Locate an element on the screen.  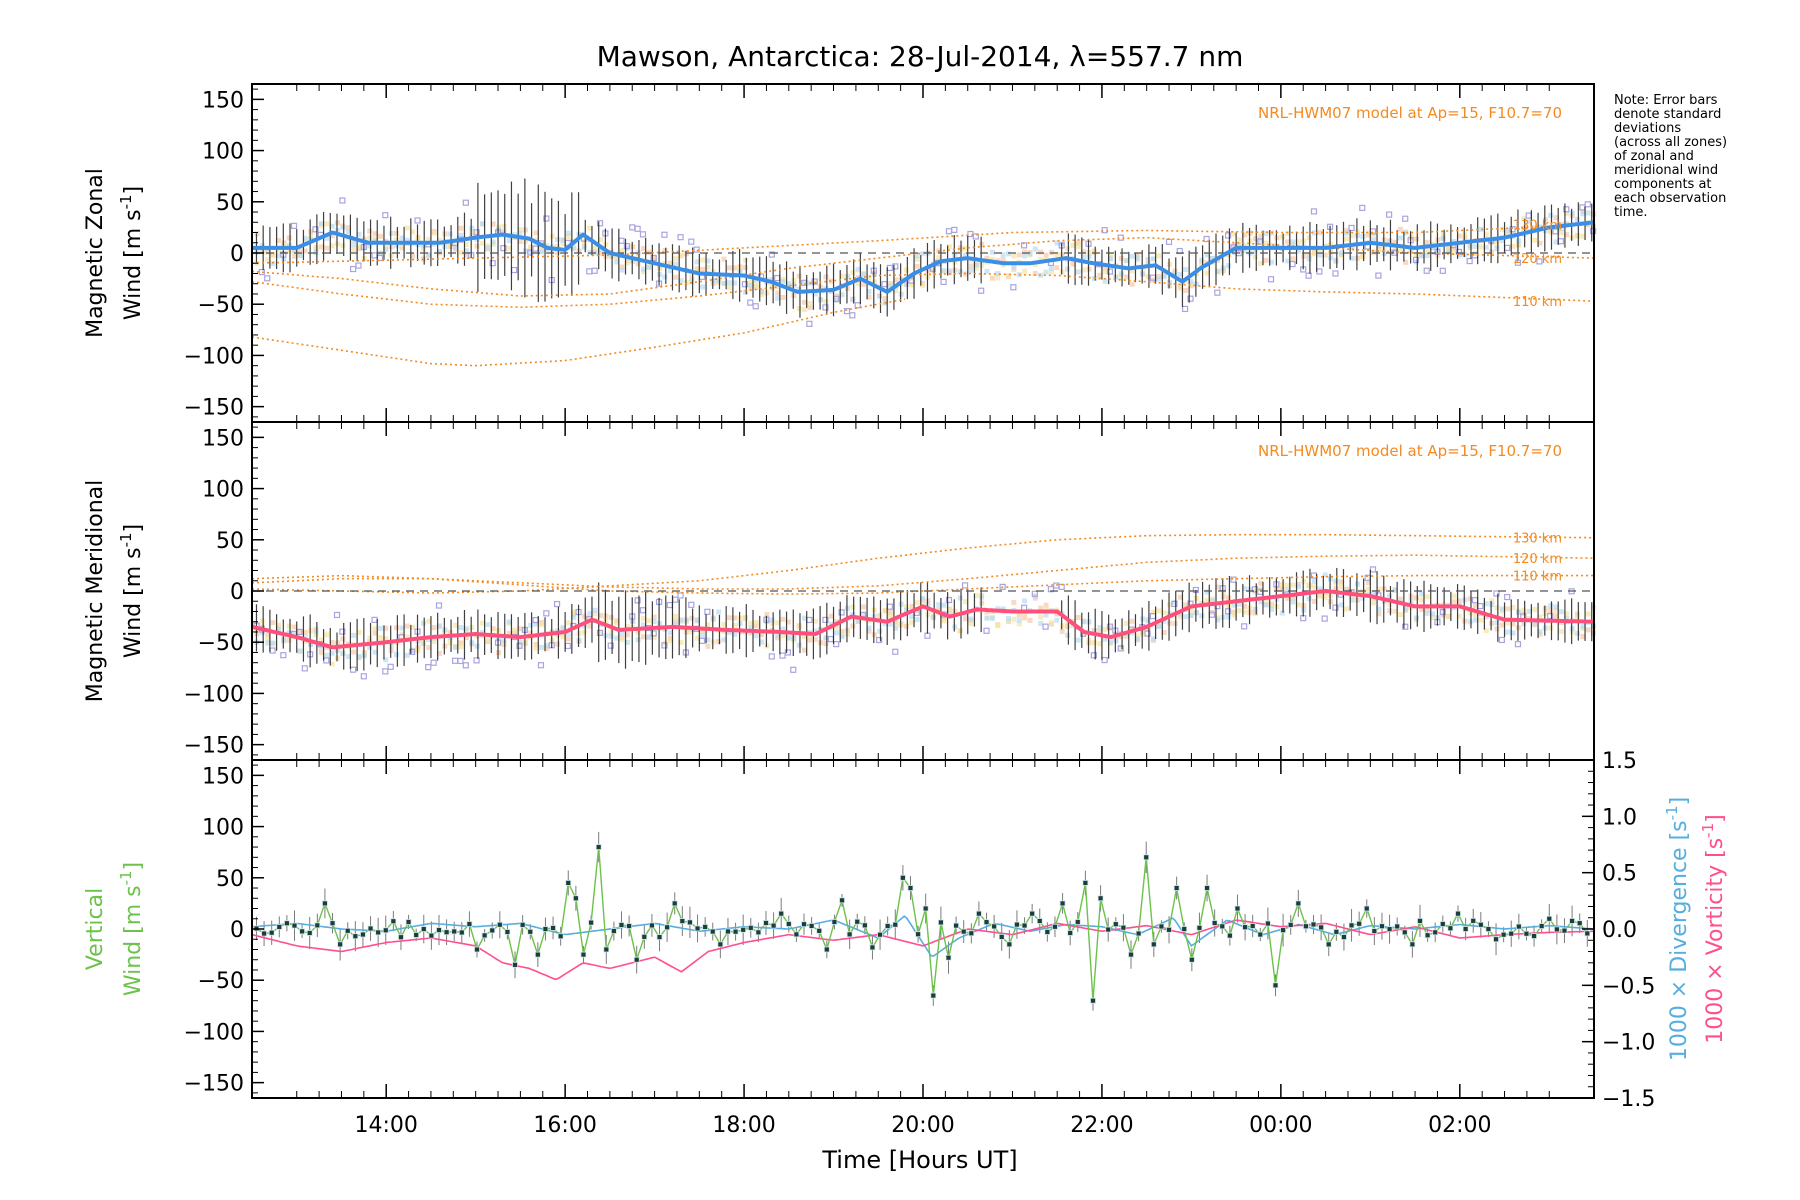
y-axis-label-close: ] is located at coordinates (133, 866).